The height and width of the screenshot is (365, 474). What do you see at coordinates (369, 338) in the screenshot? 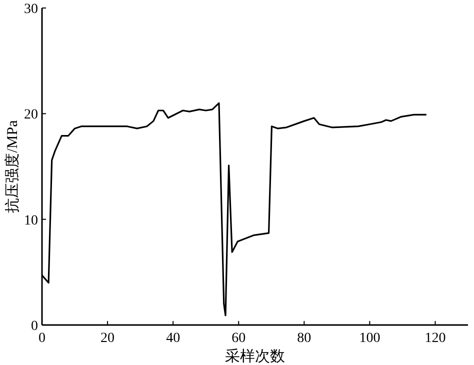
I see `x-tick-label: 100` at bounding box center [369, 338].